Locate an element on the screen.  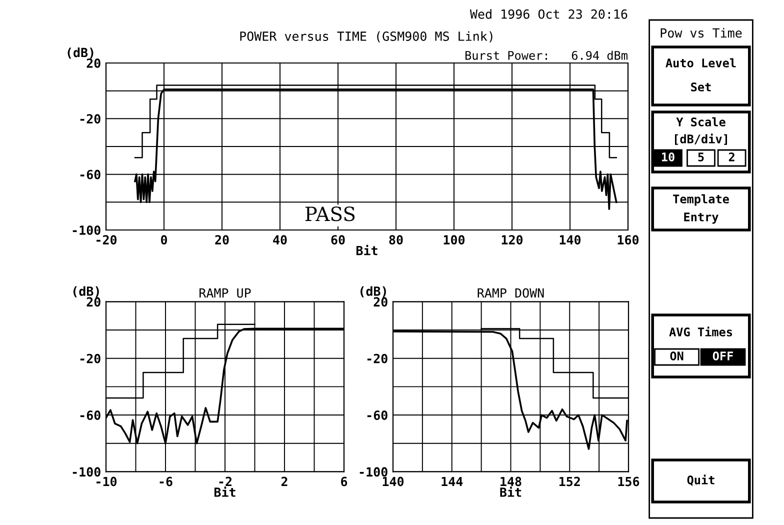
text: AVG Times is located at coordinates (700, 331).